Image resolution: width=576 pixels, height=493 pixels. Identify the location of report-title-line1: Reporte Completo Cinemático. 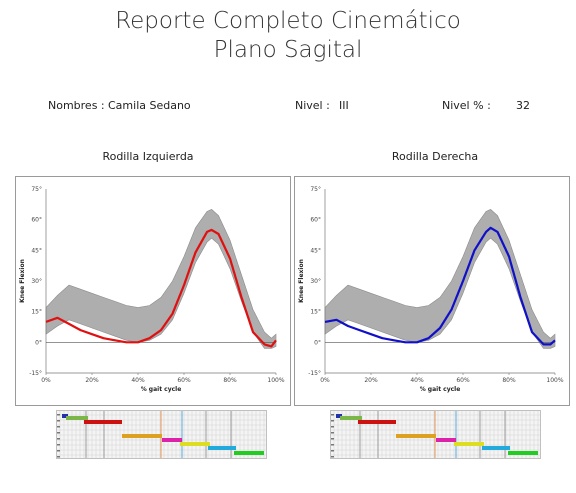
(288, 21).